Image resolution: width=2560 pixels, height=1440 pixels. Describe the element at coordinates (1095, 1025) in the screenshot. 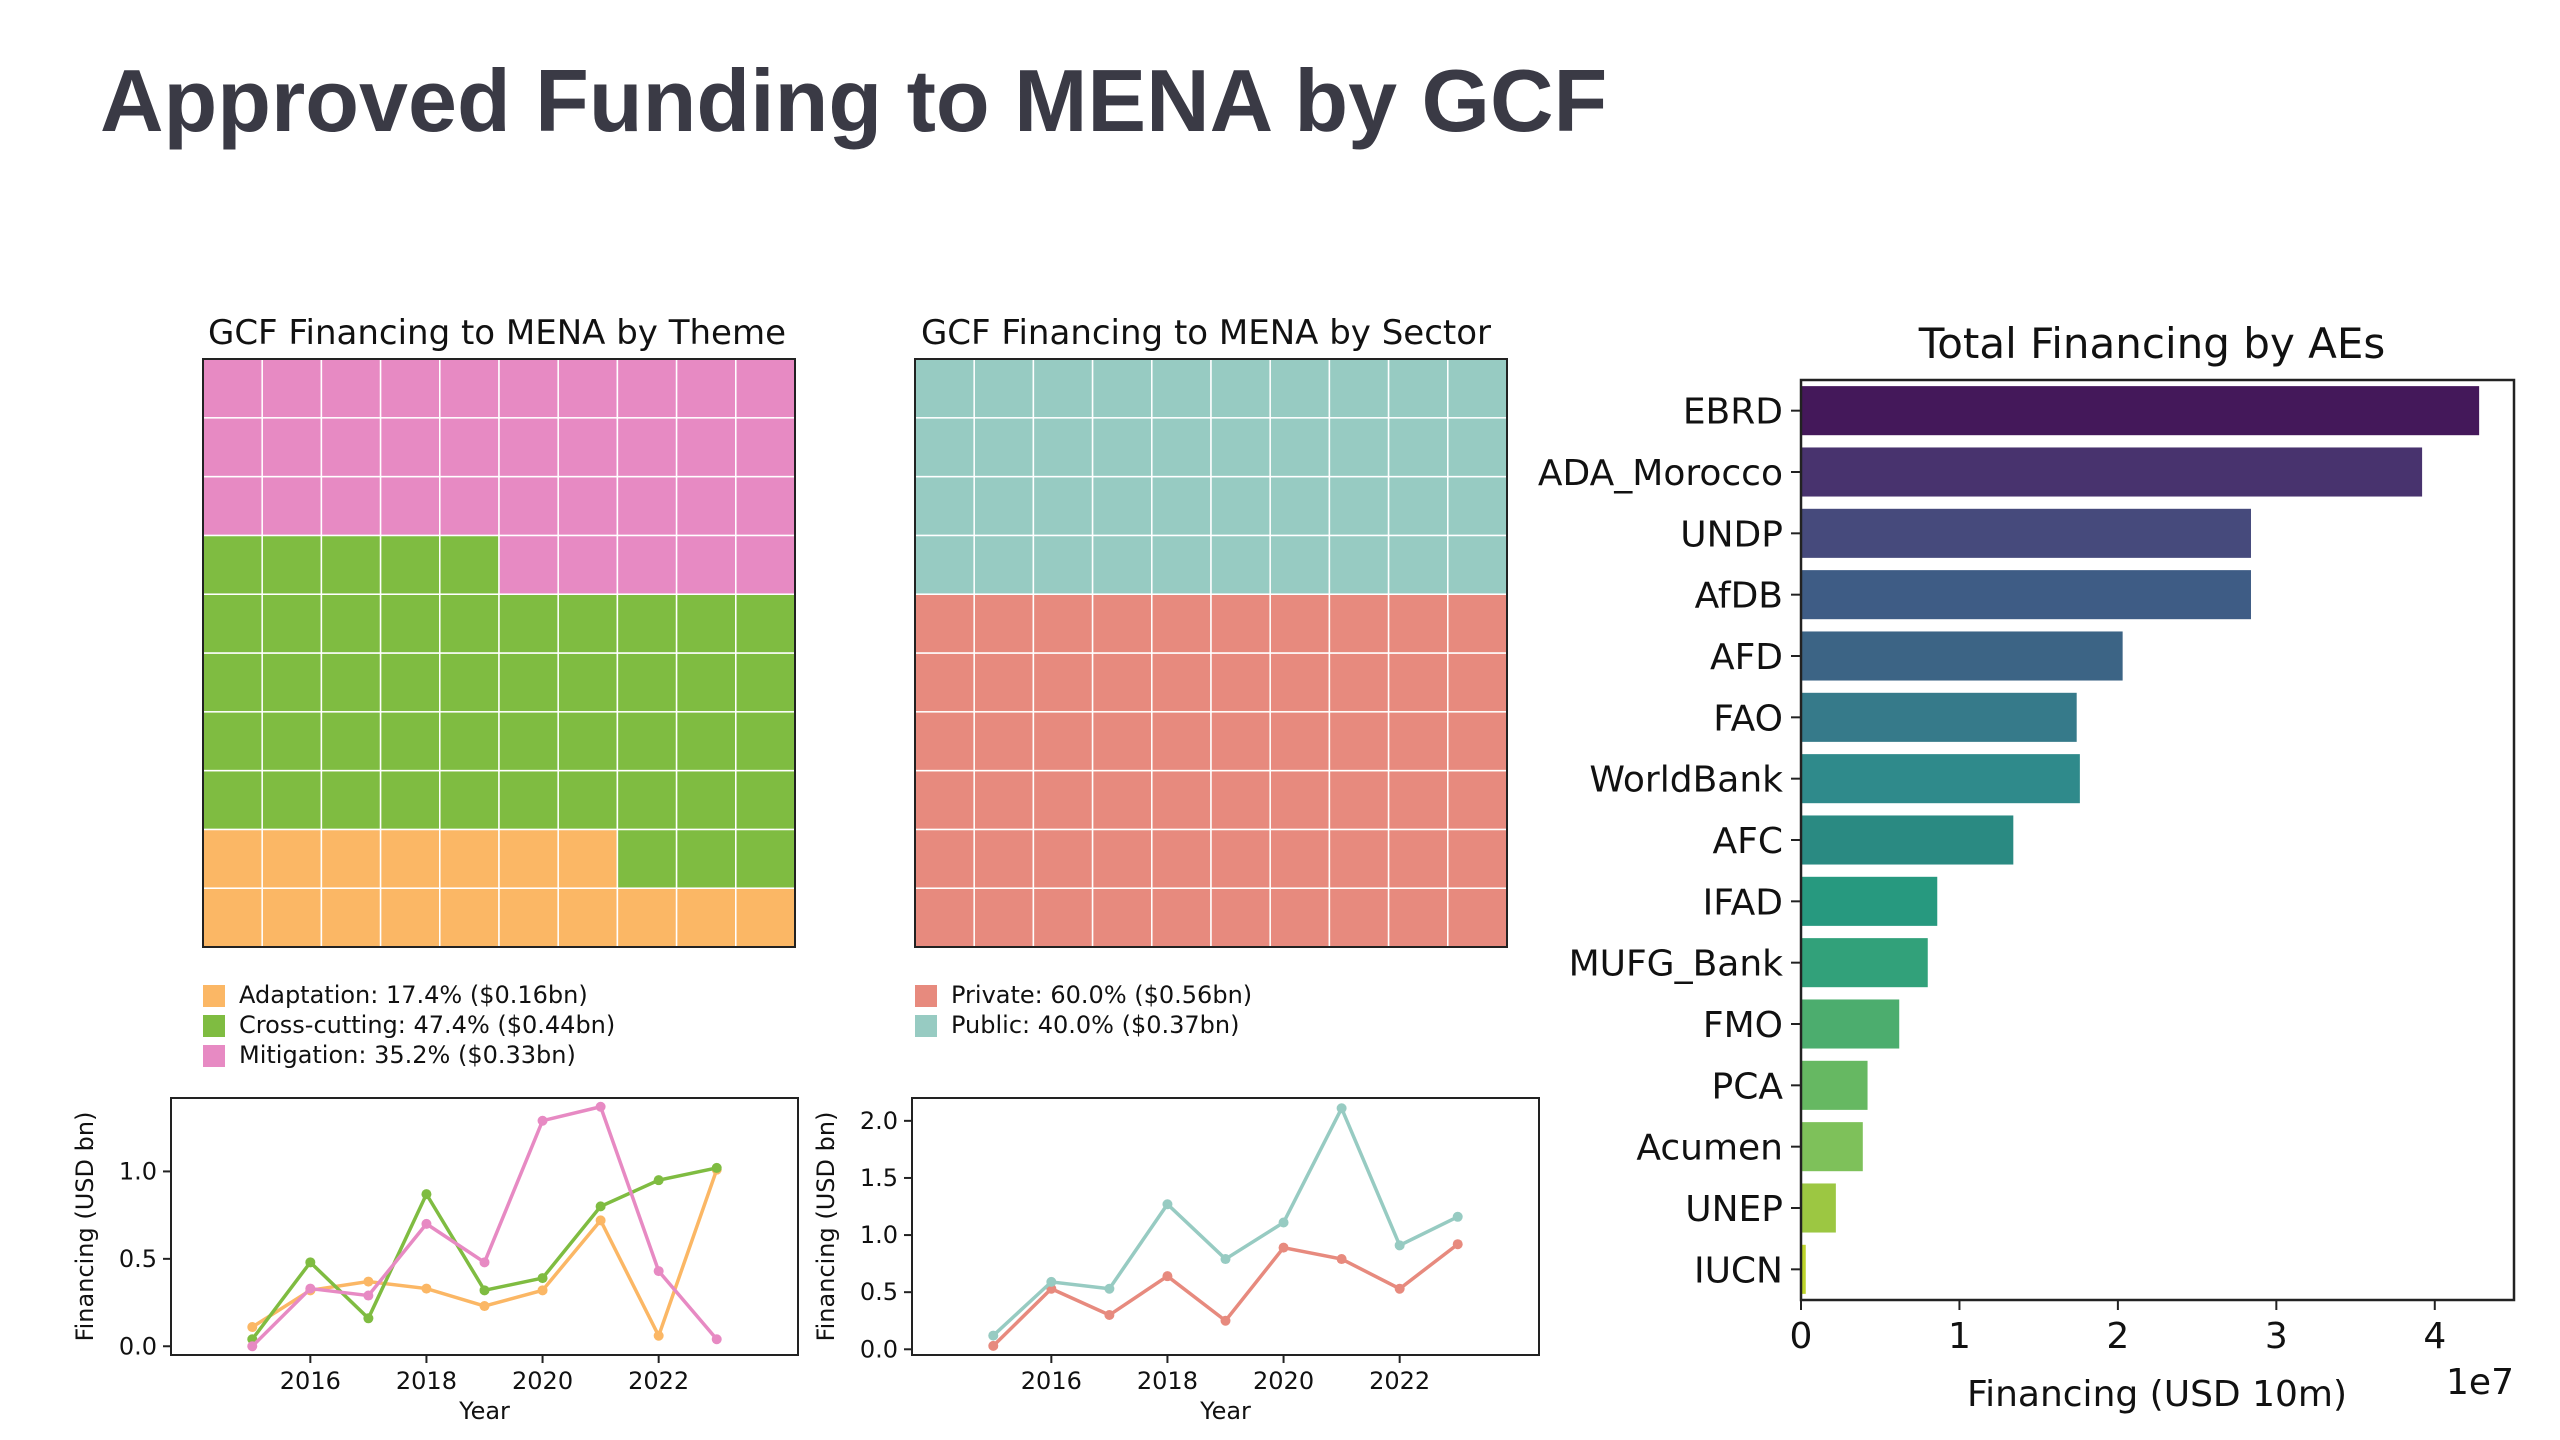

I see `legend-label: Public: 40.0% ($0.37bn)` at that location.